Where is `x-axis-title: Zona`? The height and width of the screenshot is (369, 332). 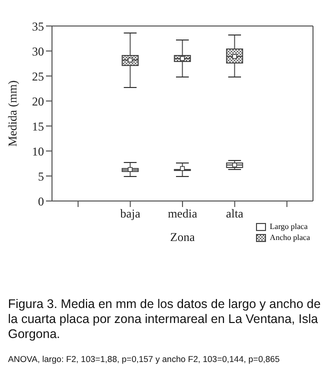
x-axis-title: Zona is located at coordinates (183, 237).